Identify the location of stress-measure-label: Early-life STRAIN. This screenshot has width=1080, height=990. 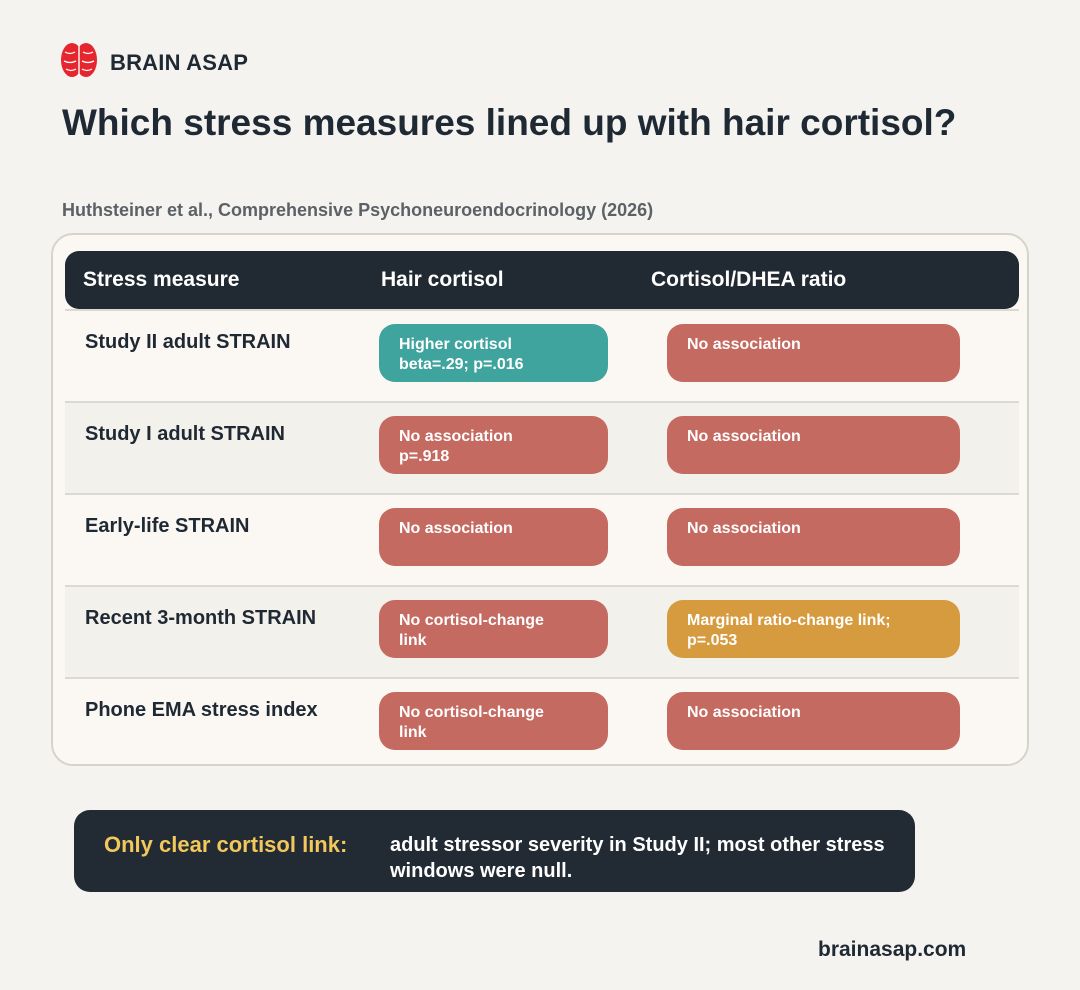
(167, 526).